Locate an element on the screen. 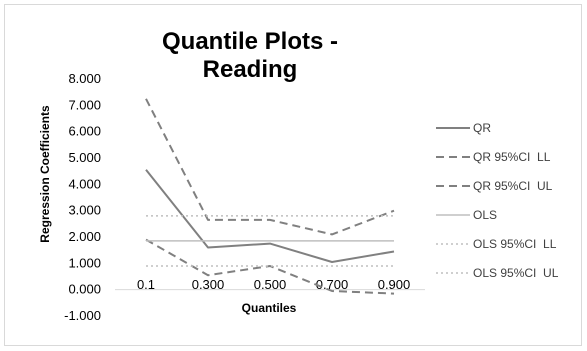  x-tick-label: 0.900 is located at coordinates (394, 284).